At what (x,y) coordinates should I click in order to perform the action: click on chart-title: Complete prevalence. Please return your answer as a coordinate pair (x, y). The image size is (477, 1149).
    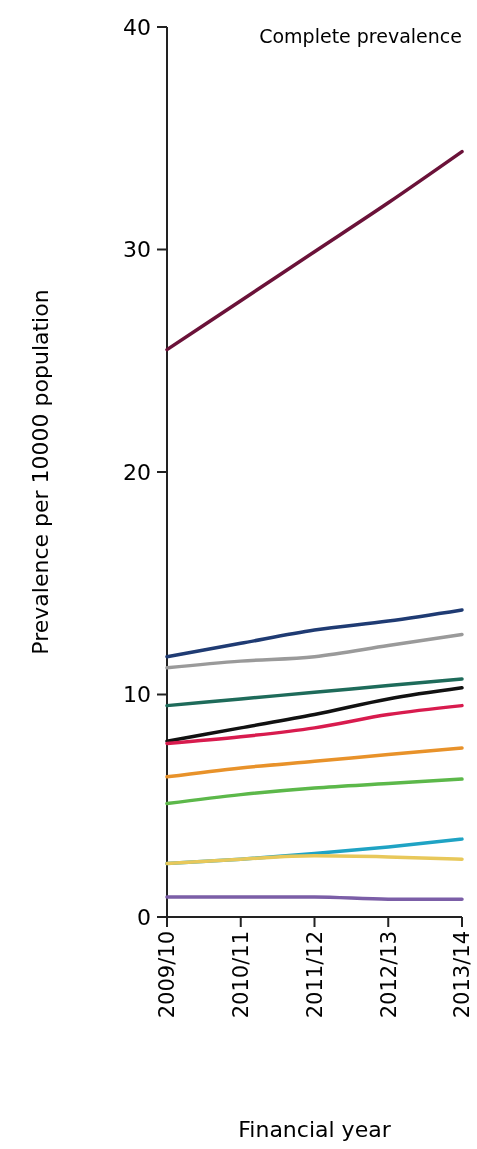
    Looking at the image, I should click on (360, 36).